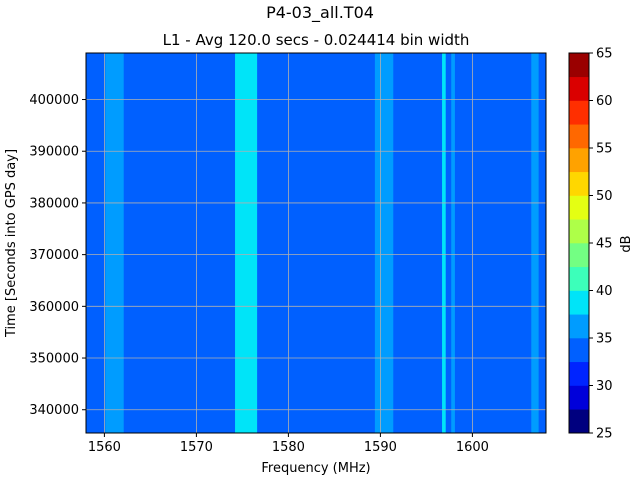 Image resolution: width=640 pixels, height=480 pixels. What do you see at coordinates (604, 244) in the screenshot?
I see `colorbar-tick-label: 45` at bounding box center [604, 244].